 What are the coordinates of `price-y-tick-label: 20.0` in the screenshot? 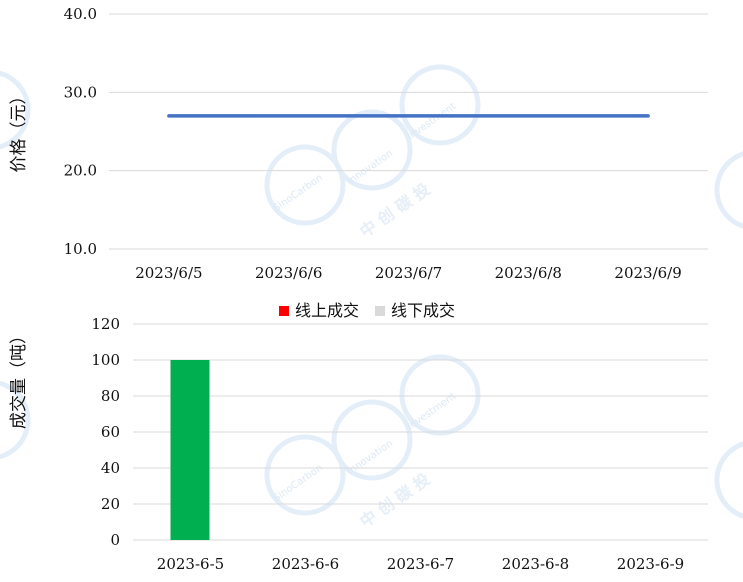 It's located at (80, 171).